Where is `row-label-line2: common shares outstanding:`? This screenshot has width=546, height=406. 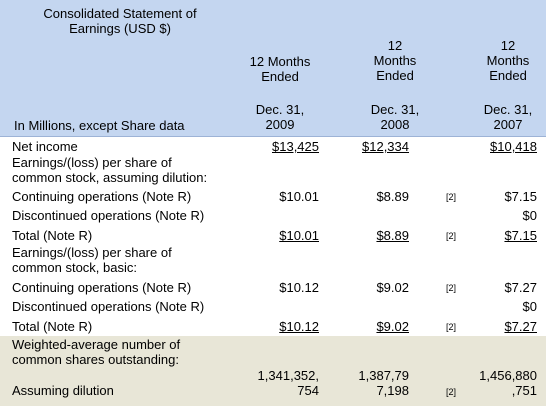 row-label-line2: common shares outstanding: is located at coordinates (95, 359).